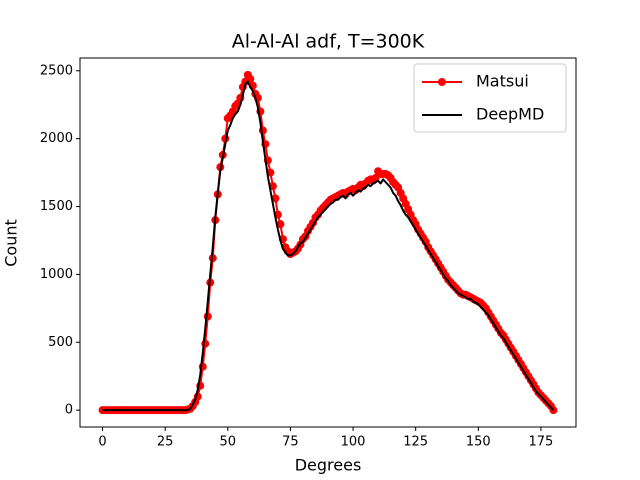 This screenshot has width=640, height=480. I want to click on y-tick-label: 2000, so click(56, 138).